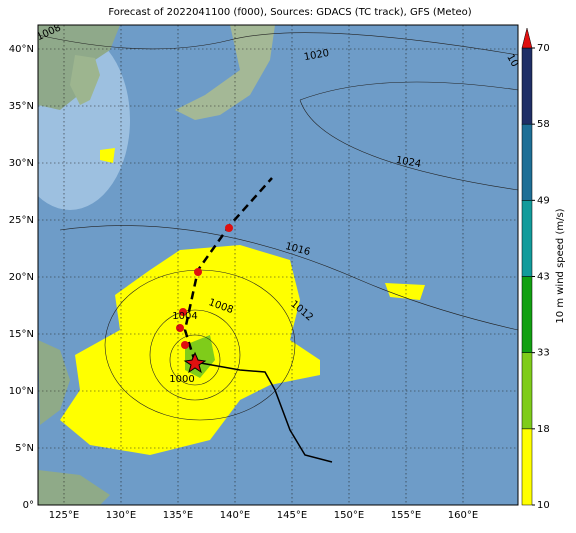 The image size is (576, 533). I want to click on lon-tick-label: 130°E, so click(121, 515).